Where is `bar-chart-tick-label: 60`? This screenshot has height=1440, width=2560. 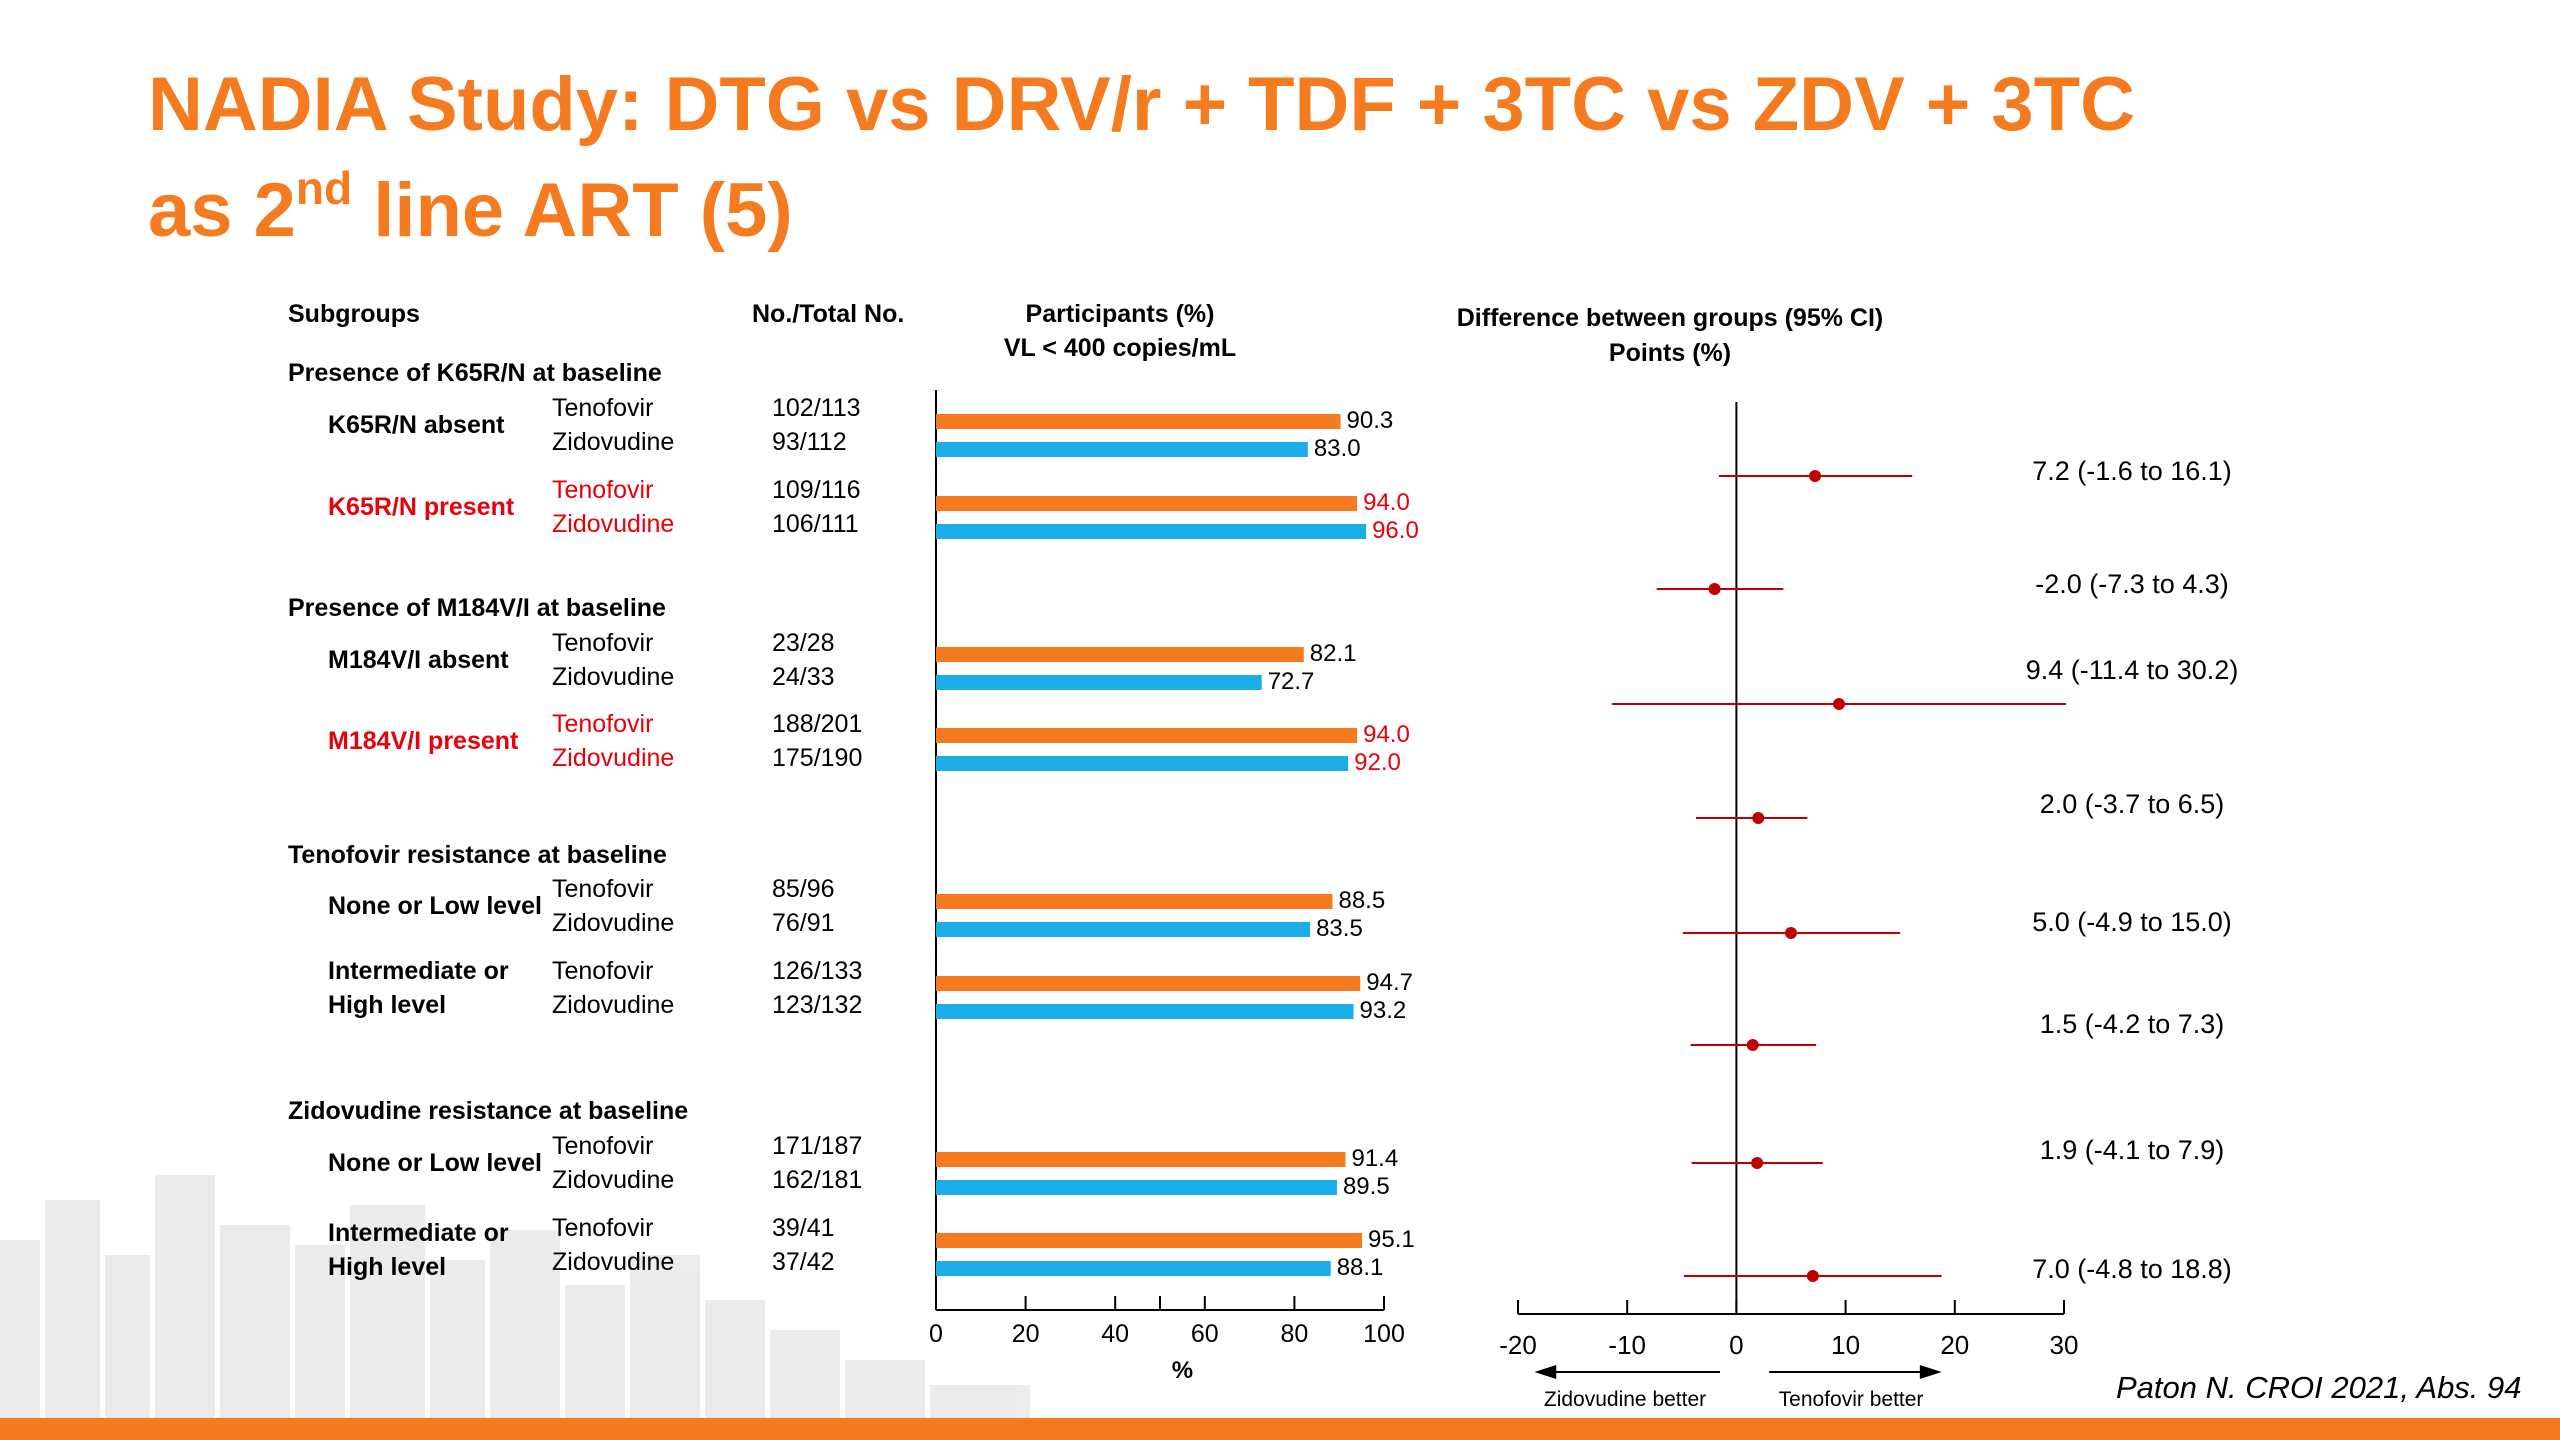
bar-chart-tick-label: 60 is located at coordinates (1205, 1334).